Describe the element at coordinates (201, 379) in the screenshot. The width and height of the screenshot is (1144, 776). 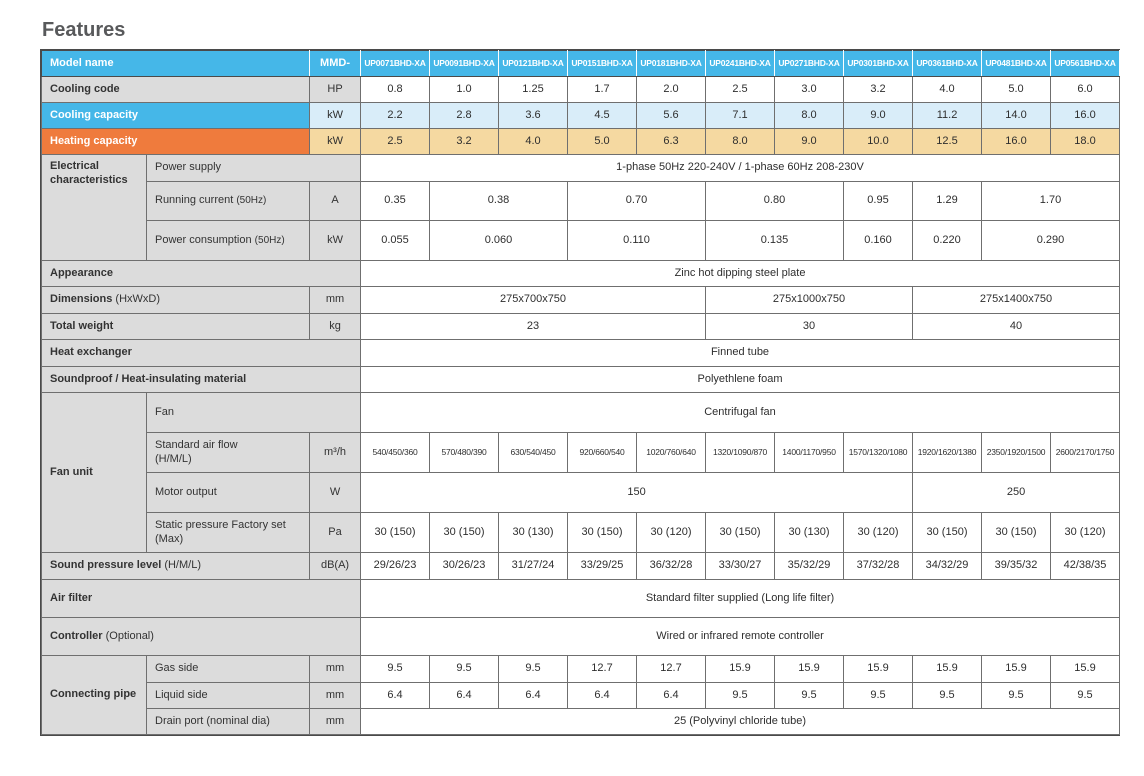
I see `row-label: Soundproof / Heat-insulating material` at that location.